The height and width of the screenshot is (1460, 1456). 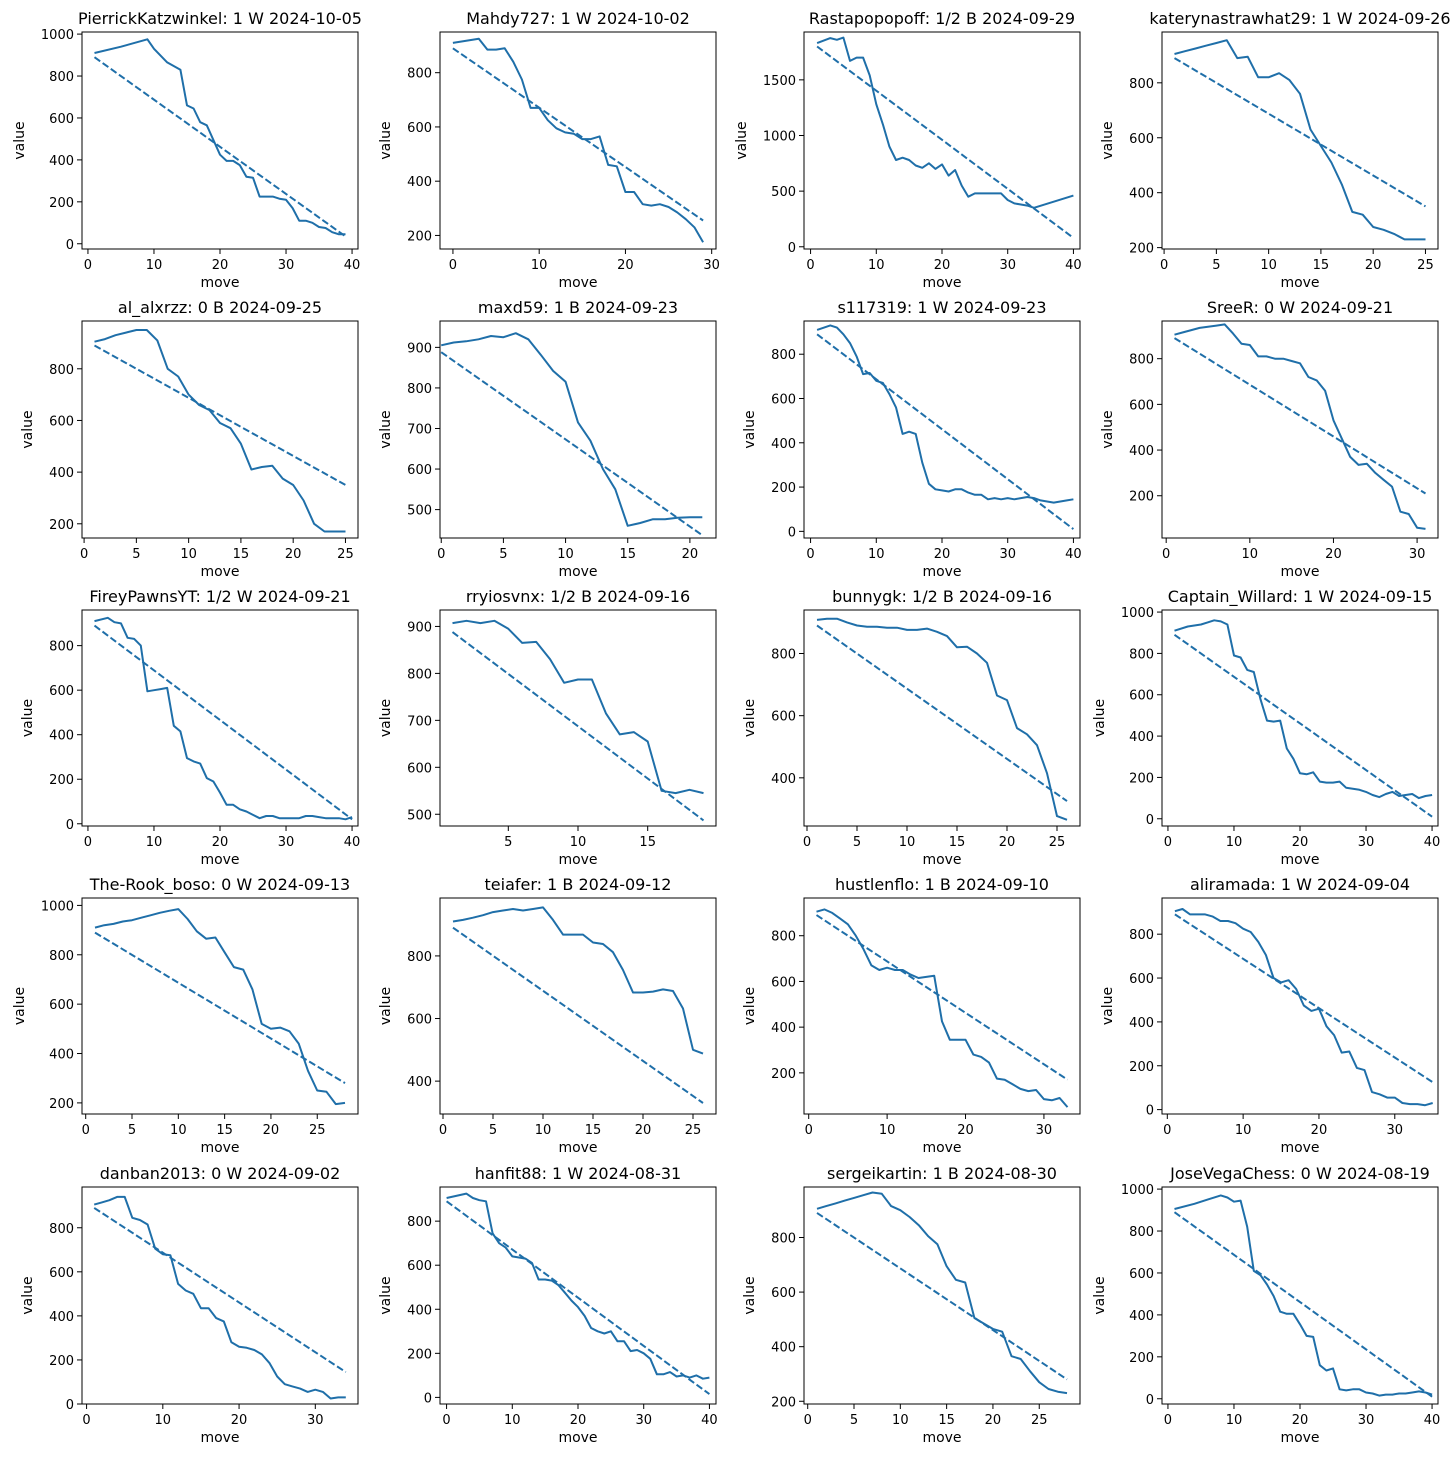 I want to click on chart-title: danban2013: 0 W 2024-09-02, so click(x=220, y=1173).